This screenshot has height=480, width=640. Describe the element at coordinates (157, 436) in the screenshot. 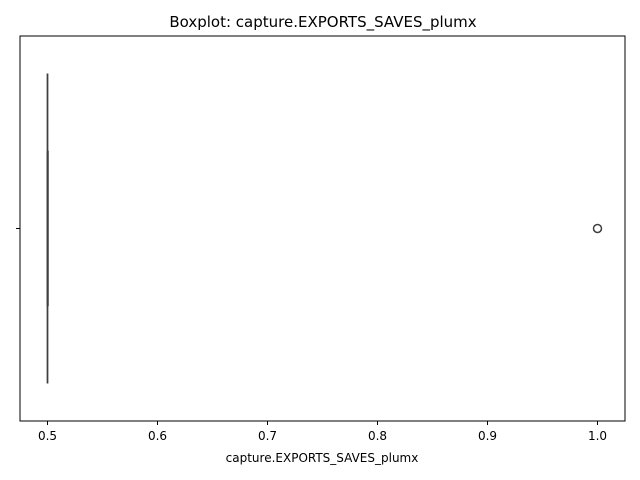

I see `x-tick-label: 0.6` at that location.